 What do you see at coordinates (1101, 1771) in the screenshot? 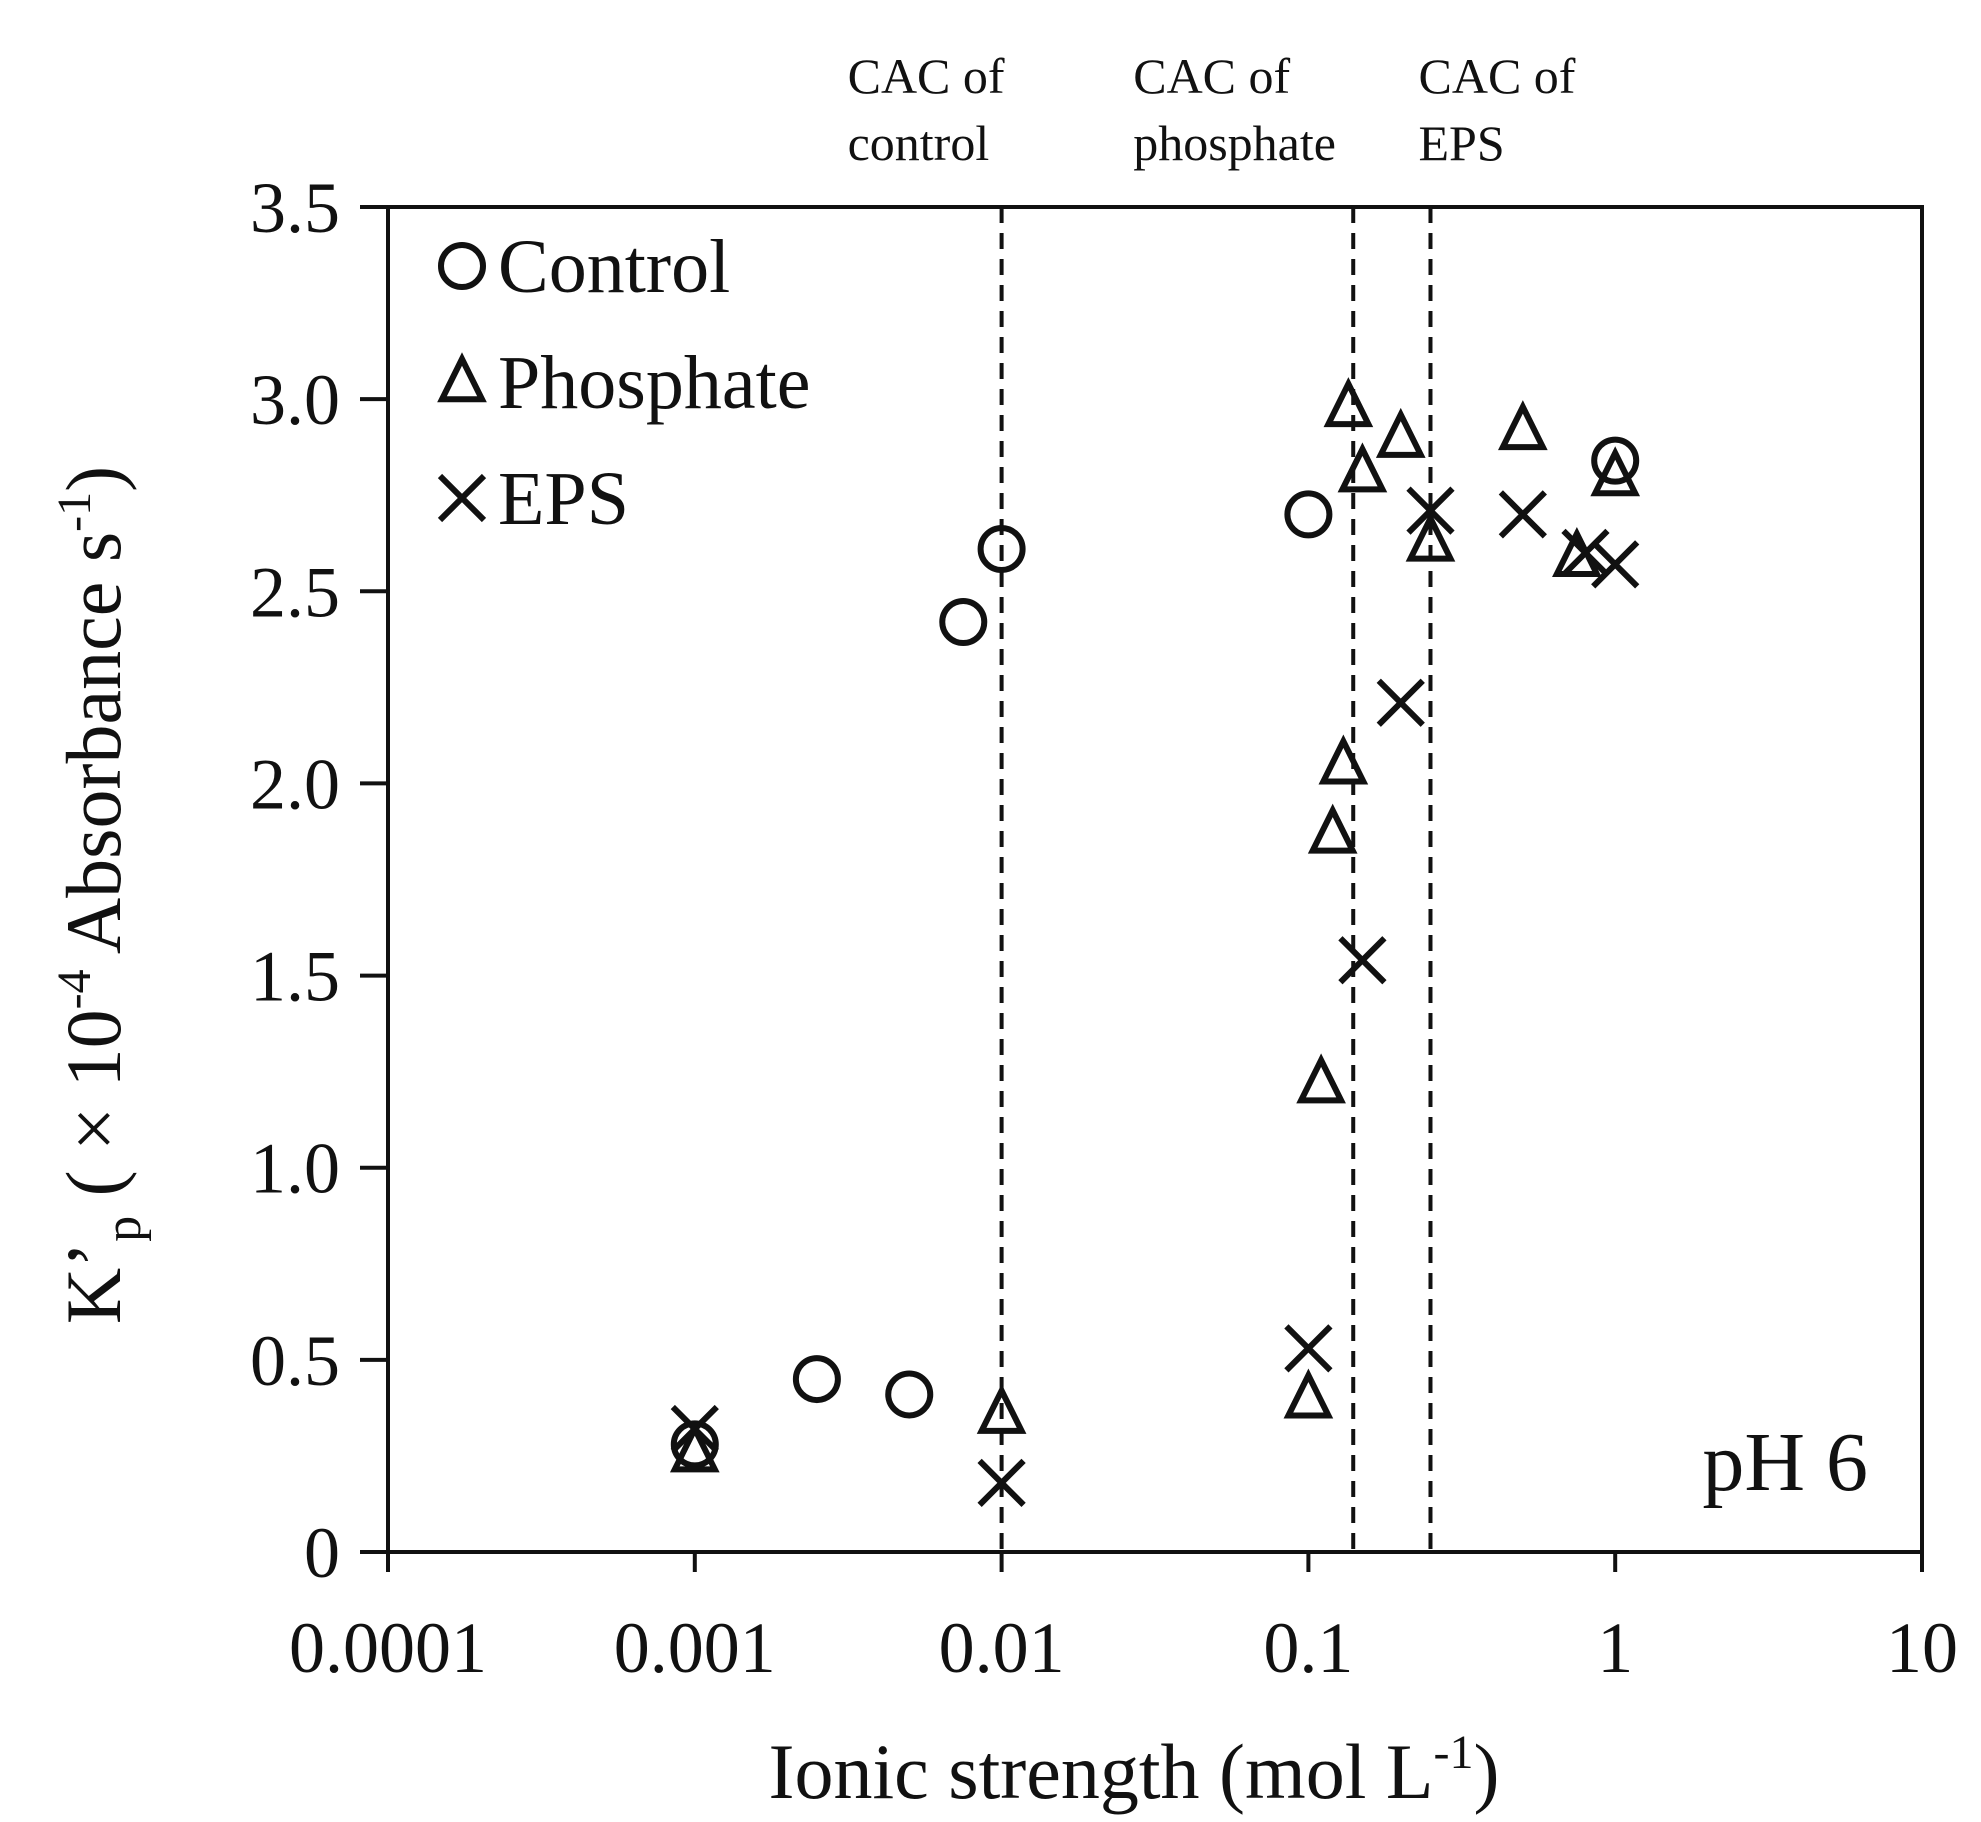
I see `x-axis-label-main: Ionic strength (mol L` at bounding box center [1101, 1771].